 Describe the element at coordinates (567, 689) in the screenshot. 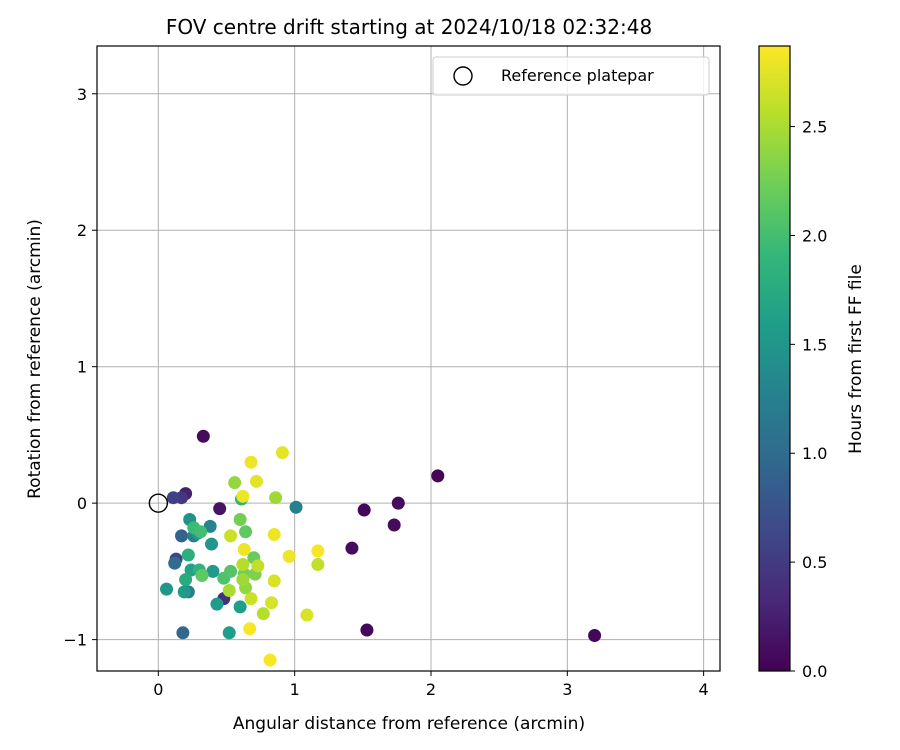

I see `x-tick-label: 3` at that location.